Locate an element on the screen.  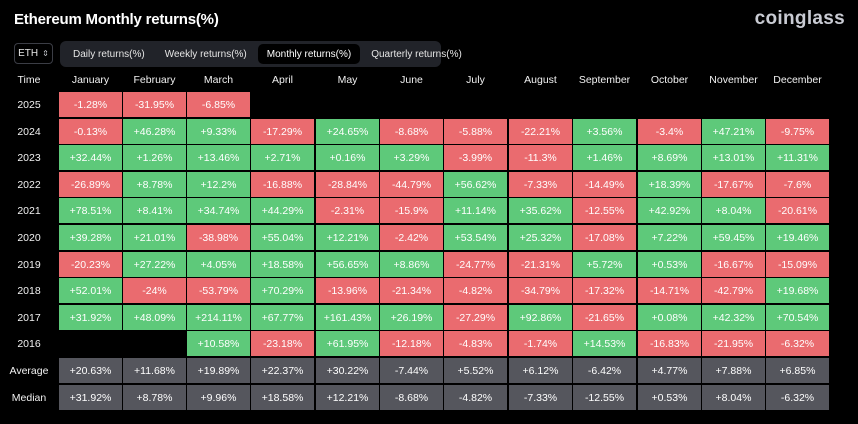
return-cell: -4.83% is located at coordinates (475, 343).